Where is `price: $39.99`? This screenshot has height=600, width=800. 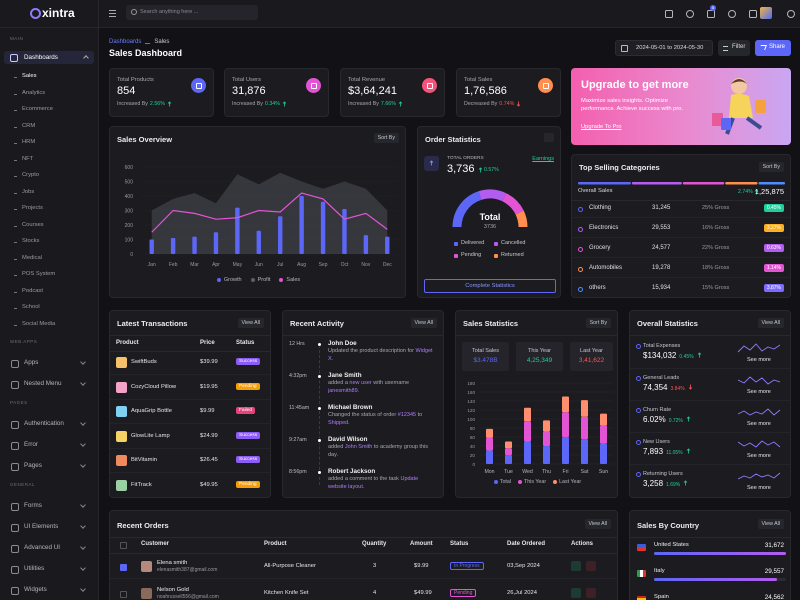
price: $39.99 is located at coordinates (209, 362).